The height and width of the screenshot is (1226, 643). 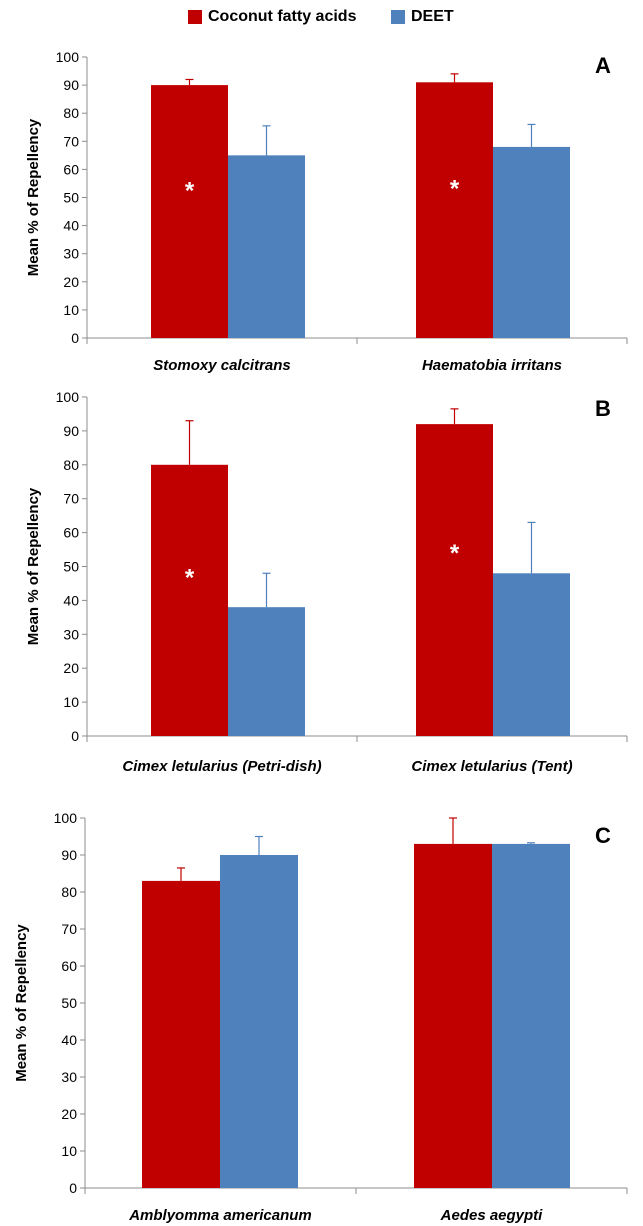 What do you see at coordinates (69, 1040) in the screenshot?
I see `panel-c-y-tick-label: 40` at bounding box center [69, 1040].